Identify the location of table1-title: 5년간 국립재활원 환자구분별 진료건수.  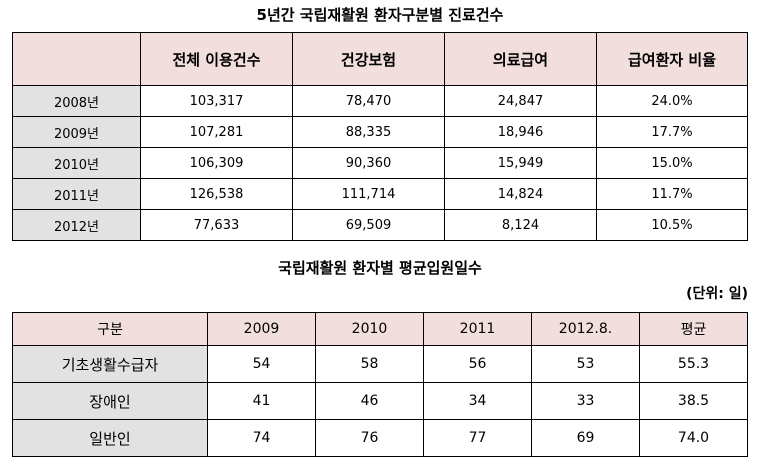
(380, 15).